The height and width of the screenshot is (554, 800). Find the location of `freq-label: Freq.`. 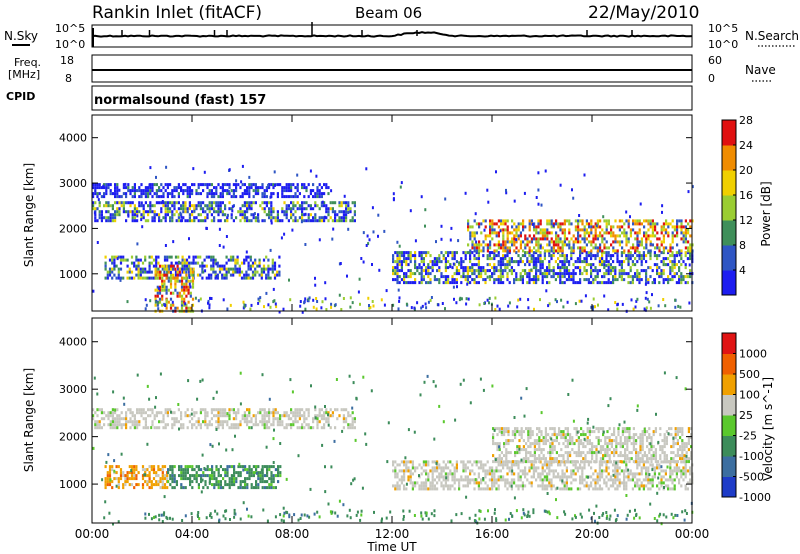

freq-label: Freq. is located at coordinates (27, 62).